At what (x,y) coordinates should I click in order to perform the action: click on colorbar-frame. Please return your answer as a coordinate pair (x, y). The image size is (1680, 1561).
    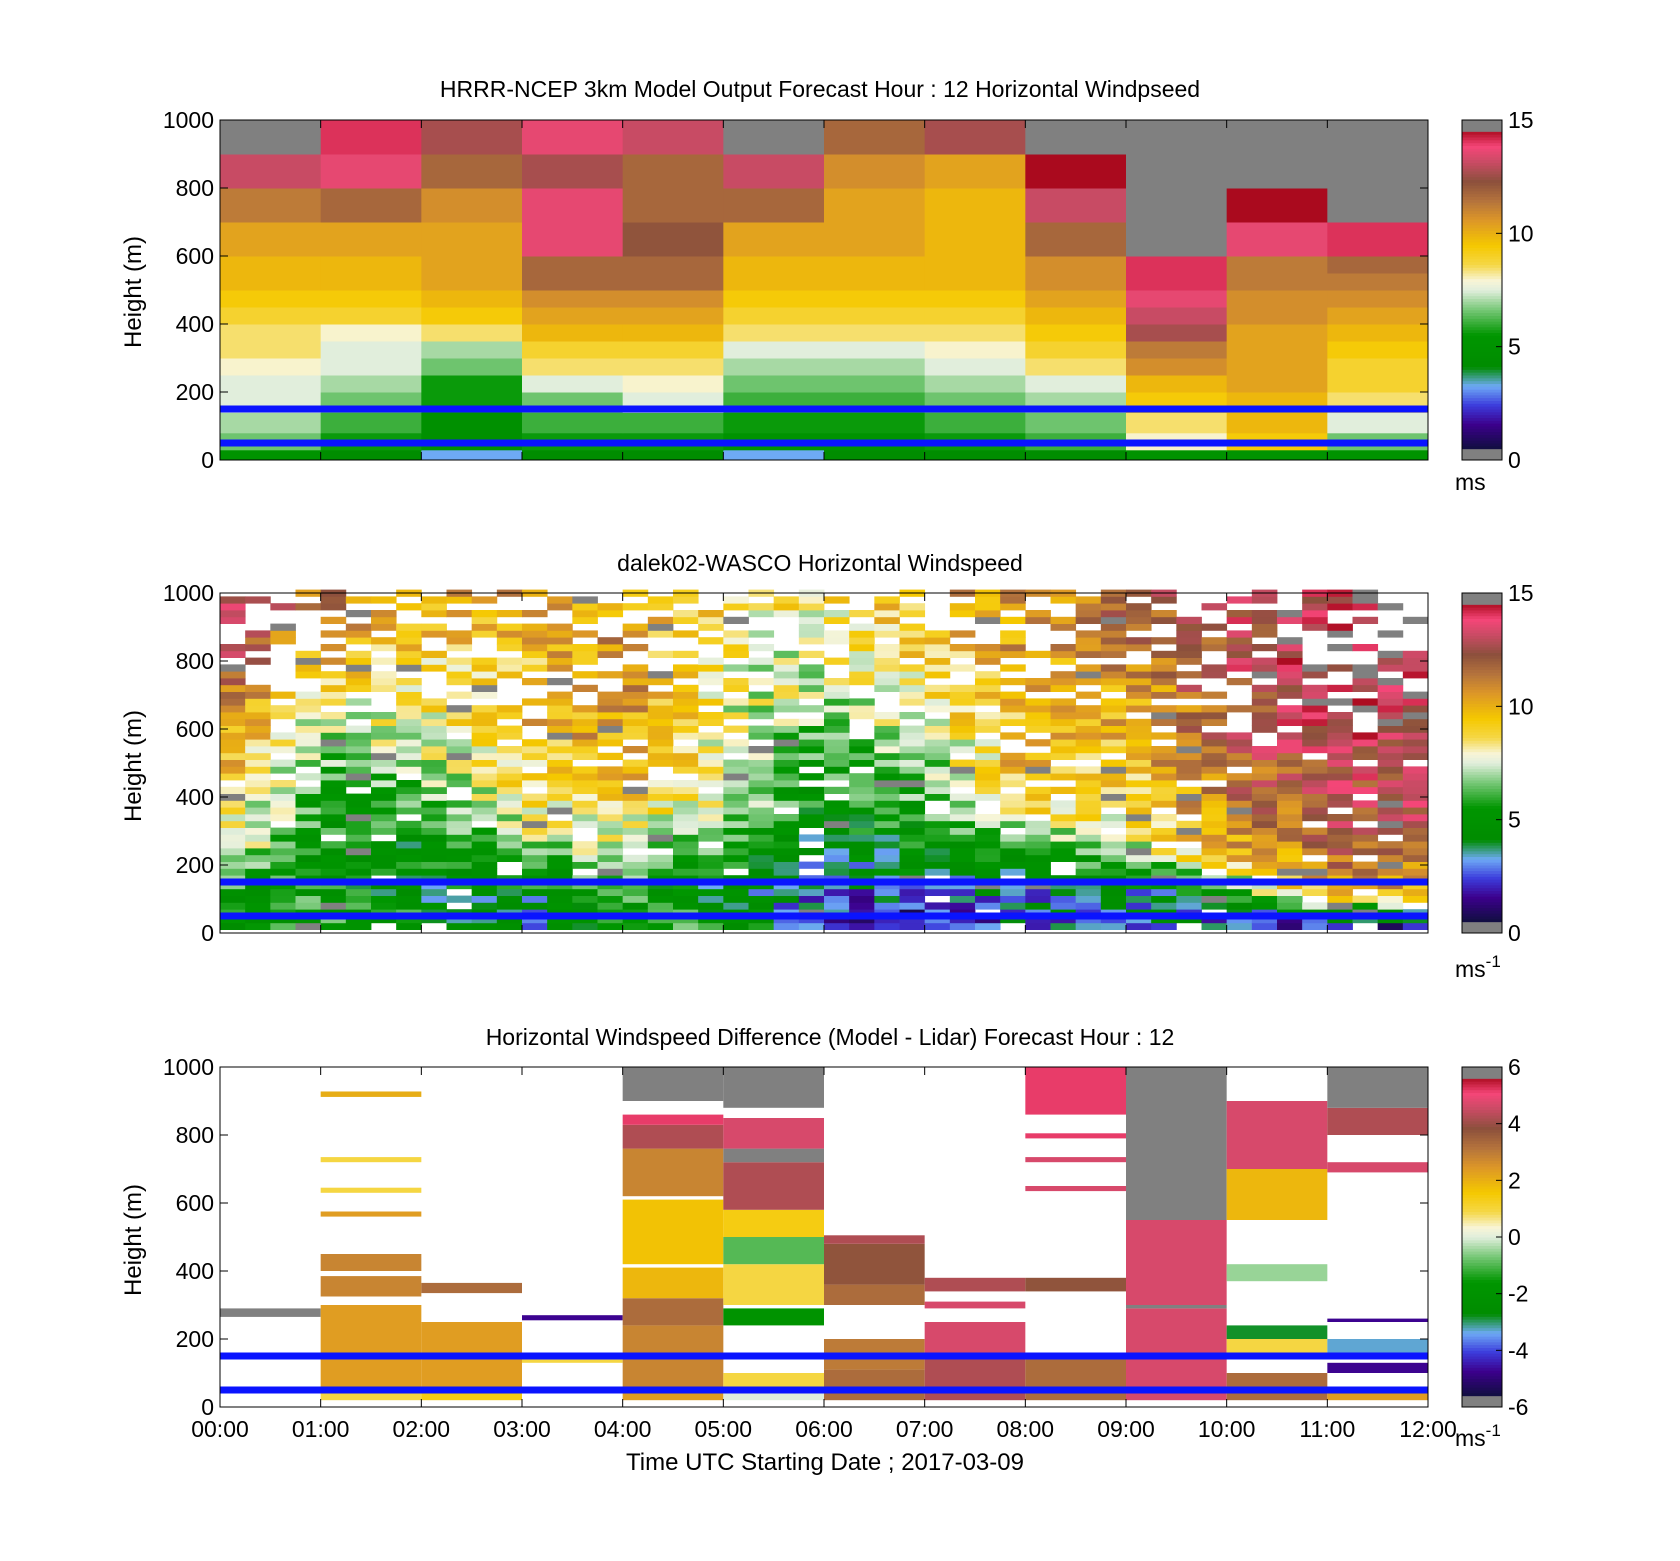
    Looking at the image, I should click on (1482, 290).